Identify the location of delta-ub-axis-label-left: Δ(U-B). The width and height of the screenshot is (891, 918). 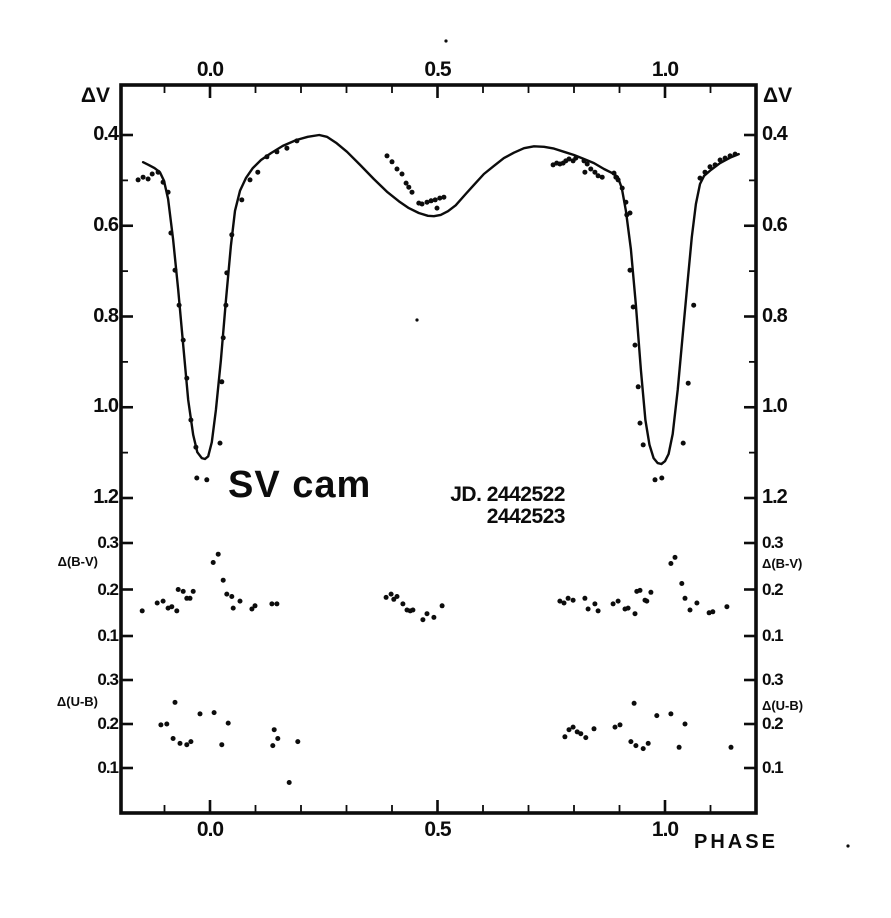
(77, 701).